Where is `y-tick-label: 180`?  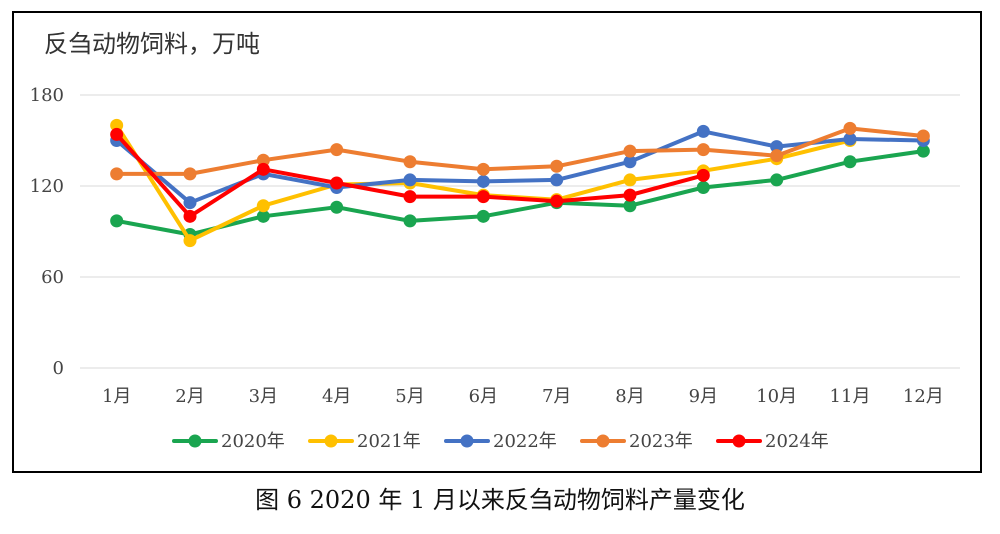 y-tick-label: 180 is located at coordinates (47, 95).